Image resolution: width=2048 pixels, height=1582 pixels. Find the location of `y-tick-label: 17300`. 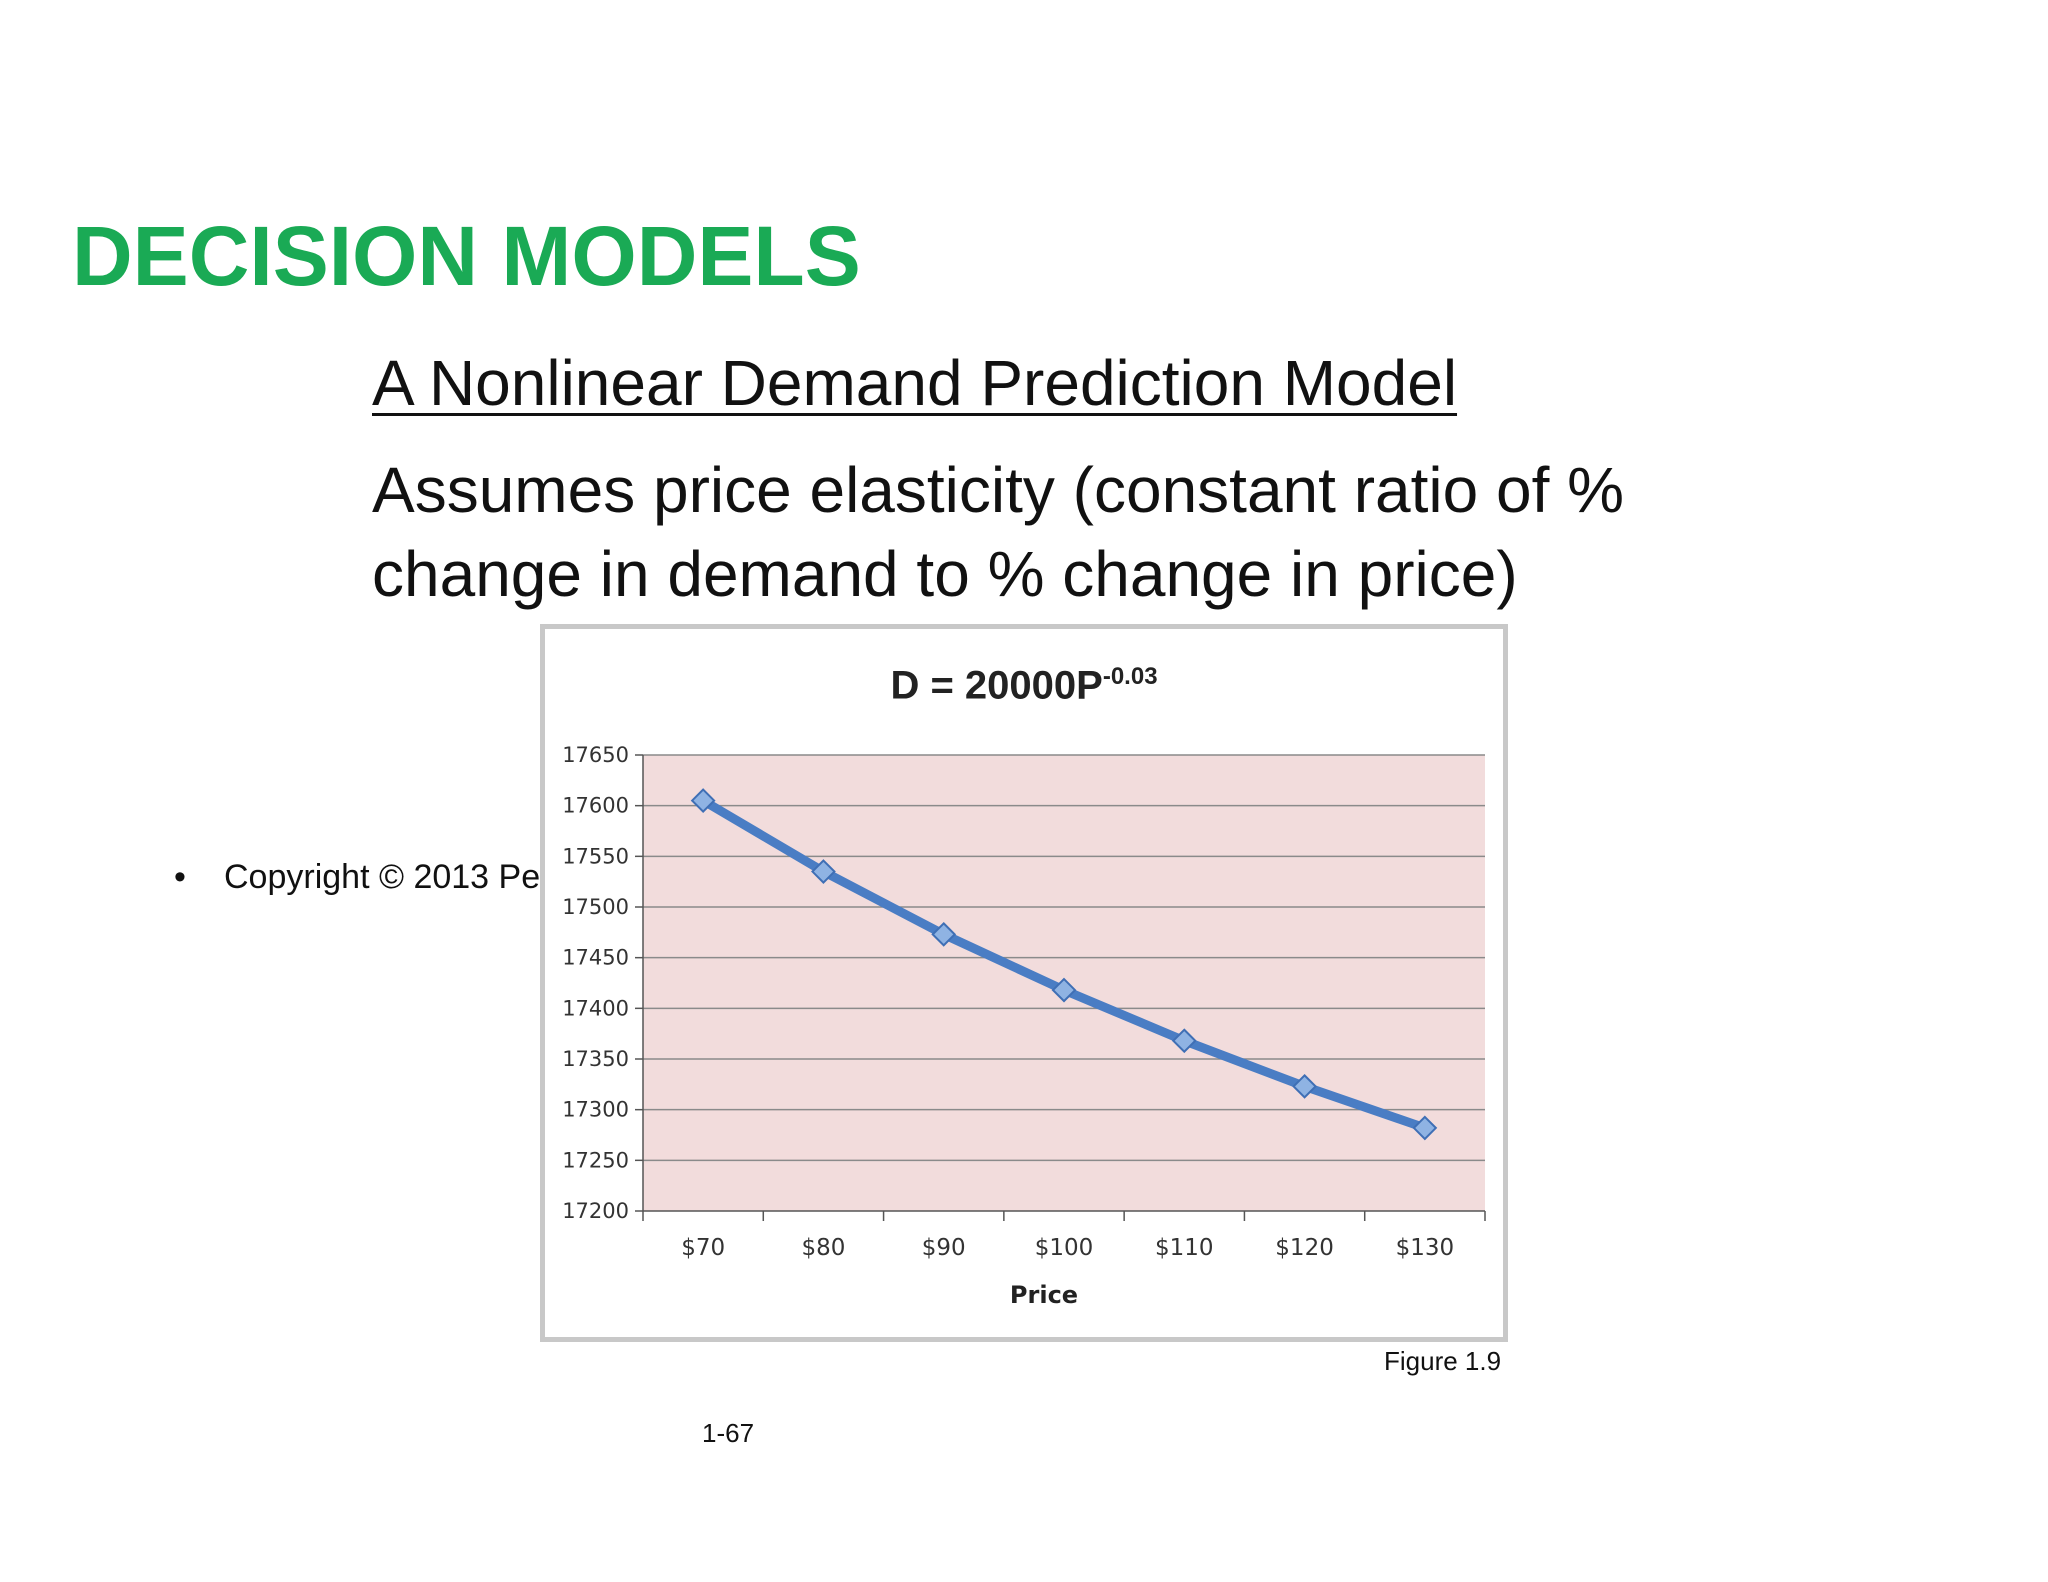

y-tick-label: 17300 is located at coordinates (595, 1110).